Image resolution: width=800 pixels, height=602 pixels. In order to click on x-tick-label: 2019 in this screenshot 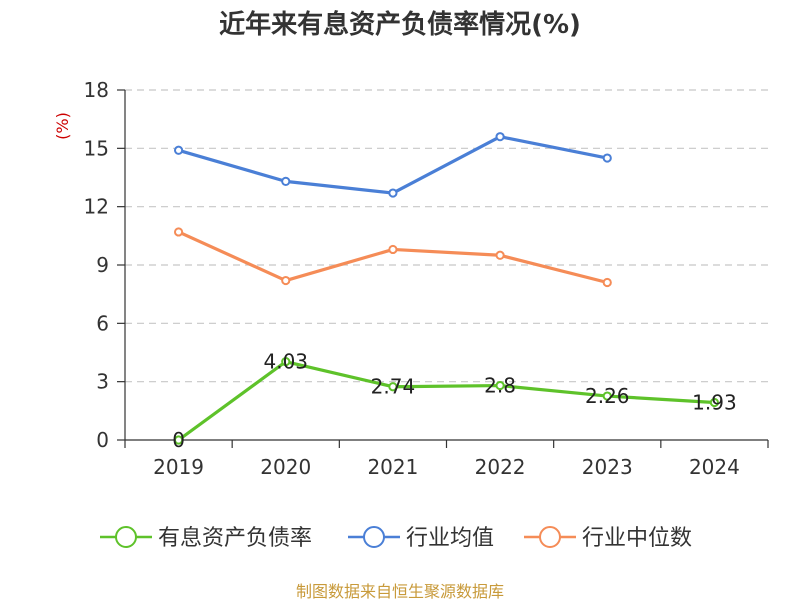, I will do `click(178, 467)`.